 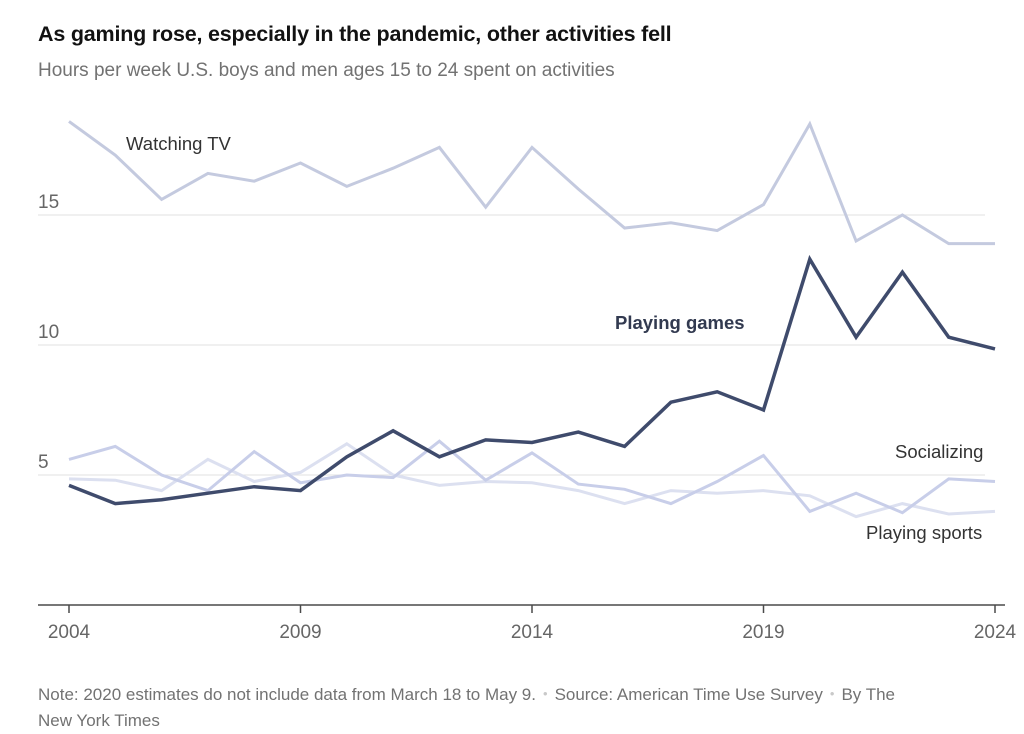 I want to click on x-tick-label-2014: 2014, so click(x=532, y=632).